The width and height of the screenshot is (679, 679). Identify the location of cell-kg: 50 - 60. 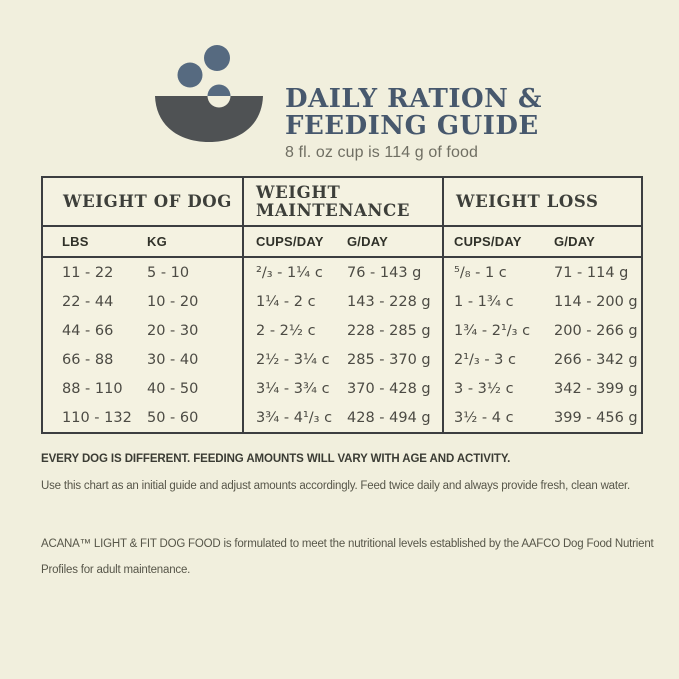
(173, 417).